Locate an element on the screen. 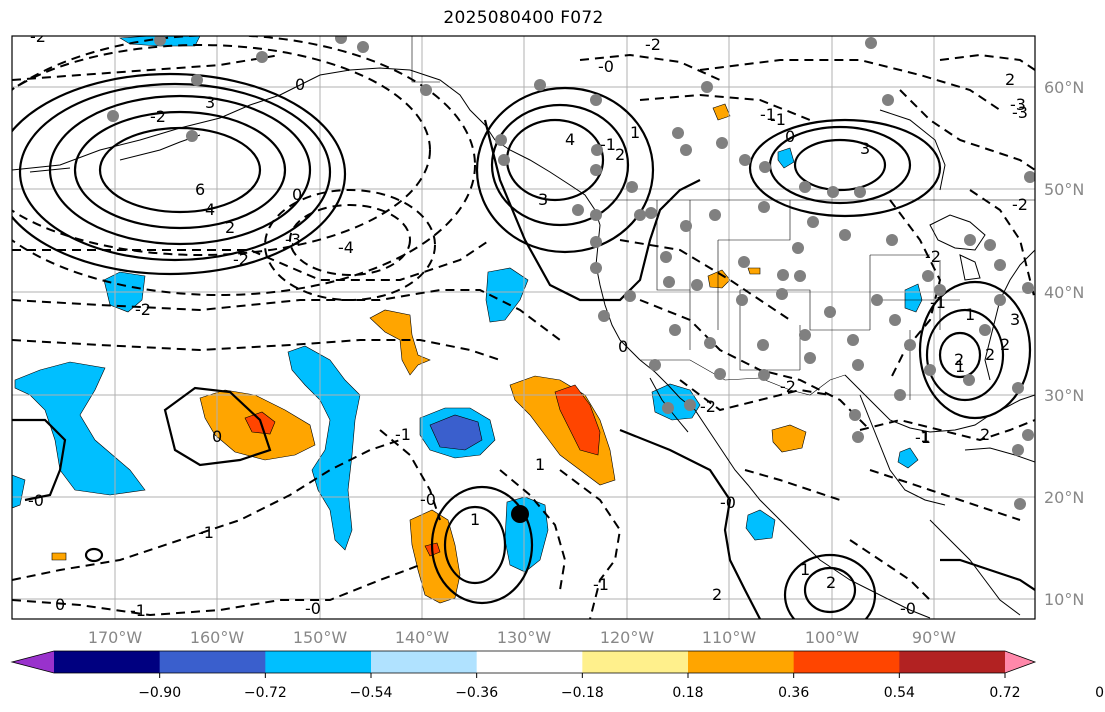 This screenshot has width=1105, height=712. lon-tick-label: 150°W is located at coordinates (320, 637).